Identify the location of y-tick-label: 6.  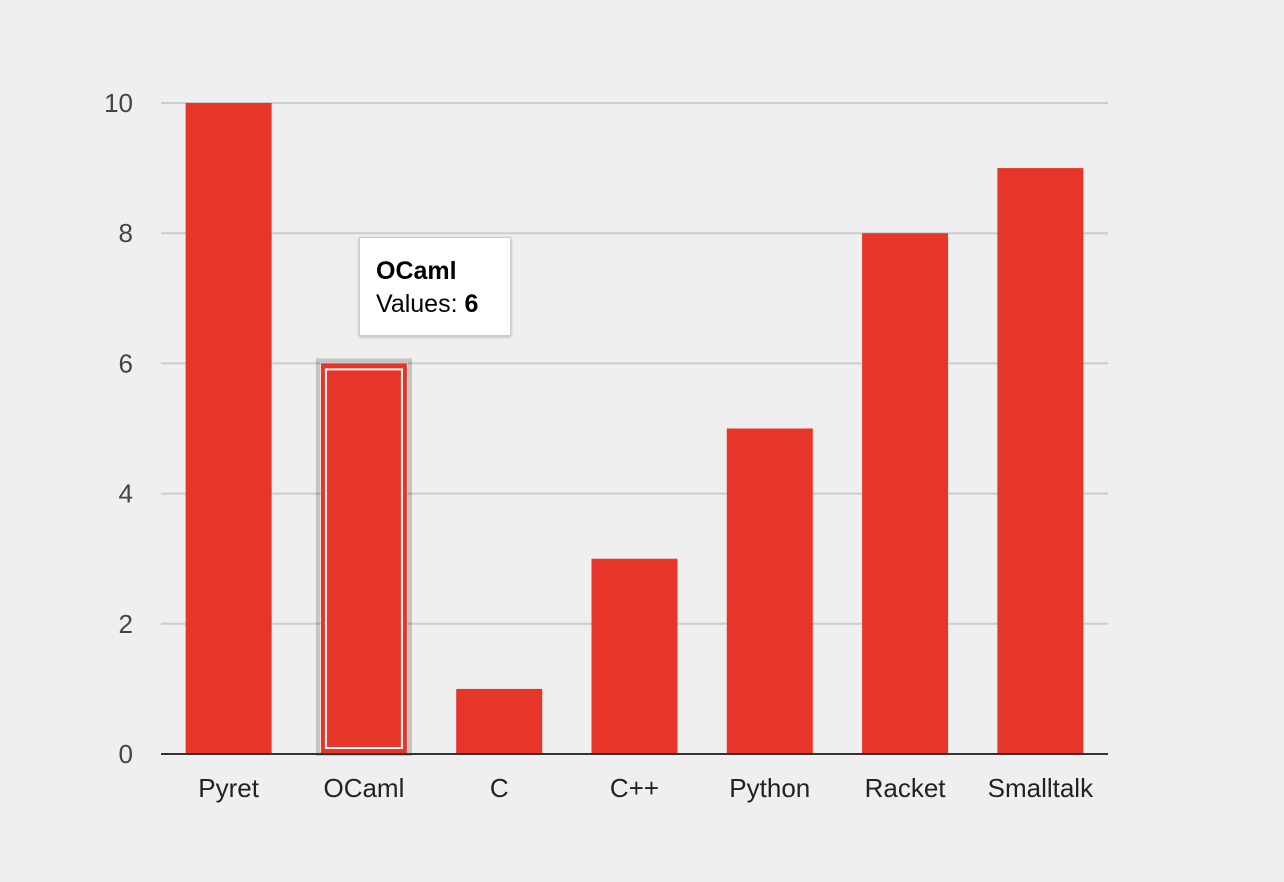
(126, 363).